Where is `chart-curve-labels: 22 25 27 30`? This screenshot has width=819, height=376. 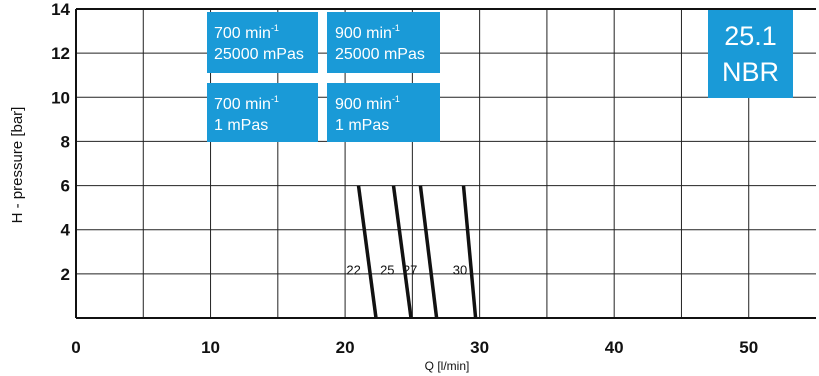 chart-curve-labels: 22 25 27 30 is located at coordinates (406, 269).